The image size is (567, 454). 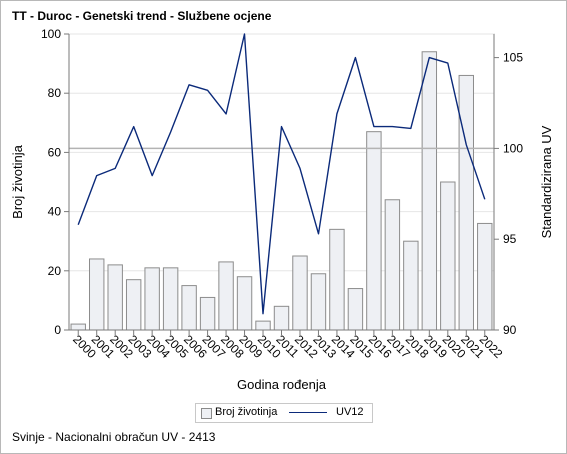 What do you see at coordinates (466, 202) in the screenshot?
I see `bar-2021` at bounding box center [466, 202].